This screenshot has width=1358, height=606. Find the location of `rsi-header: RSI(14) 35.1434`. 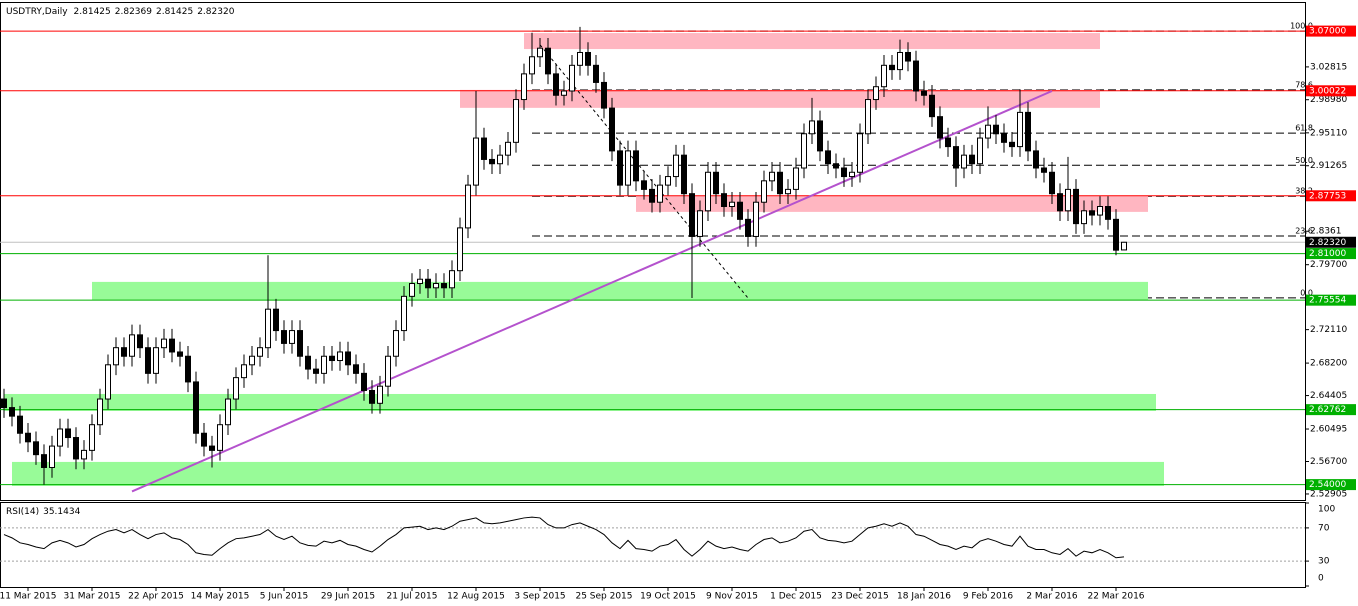

rsi-header: RSI(14) 35.1434 is located at coordinates (43, 512).